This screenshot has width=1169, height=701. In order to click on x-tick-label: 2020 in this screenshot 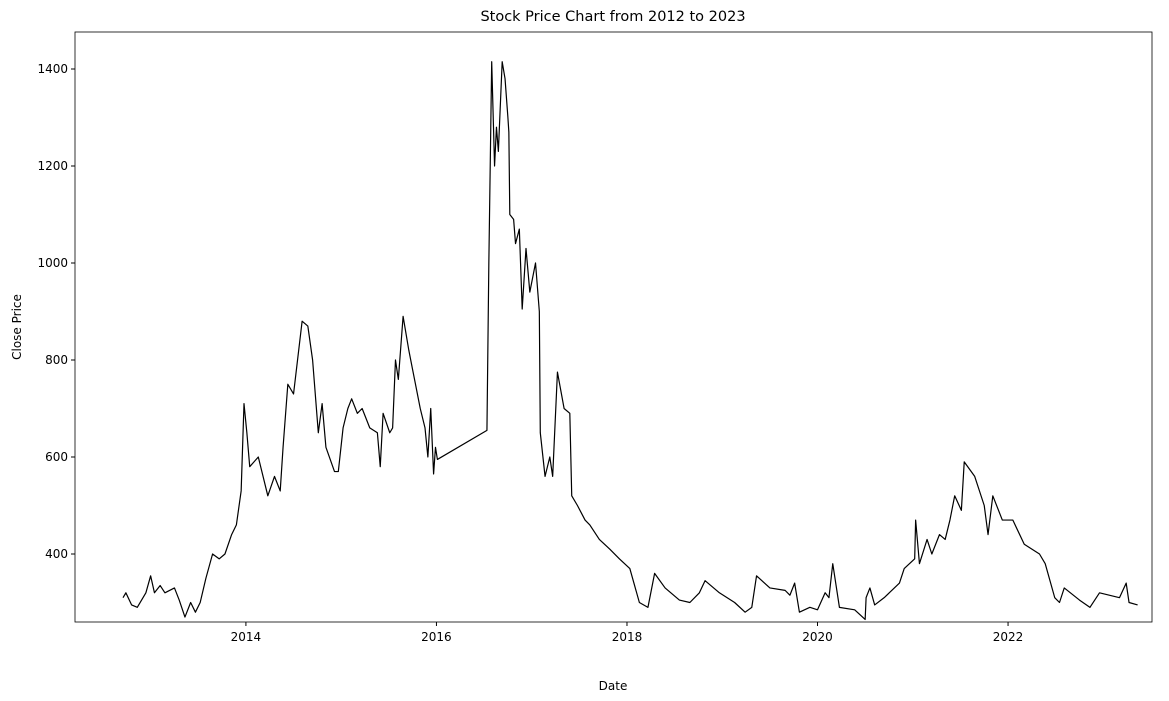, I will do `click(817, 637)`.